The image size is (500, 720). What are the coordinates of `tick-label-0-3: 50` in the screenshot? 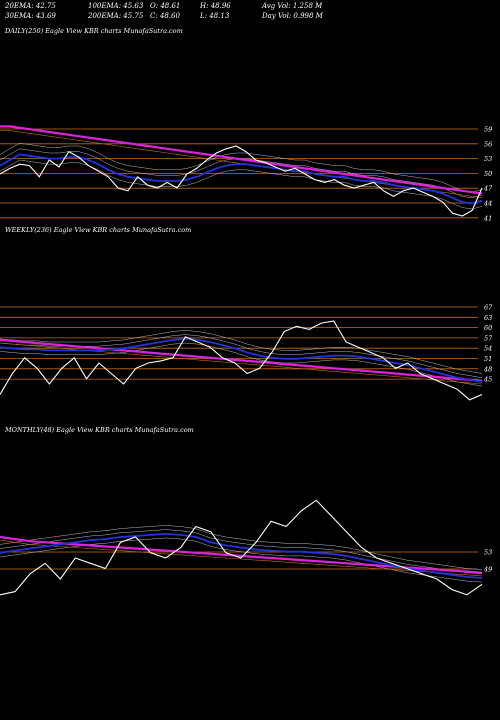 It's located at (488, 174).